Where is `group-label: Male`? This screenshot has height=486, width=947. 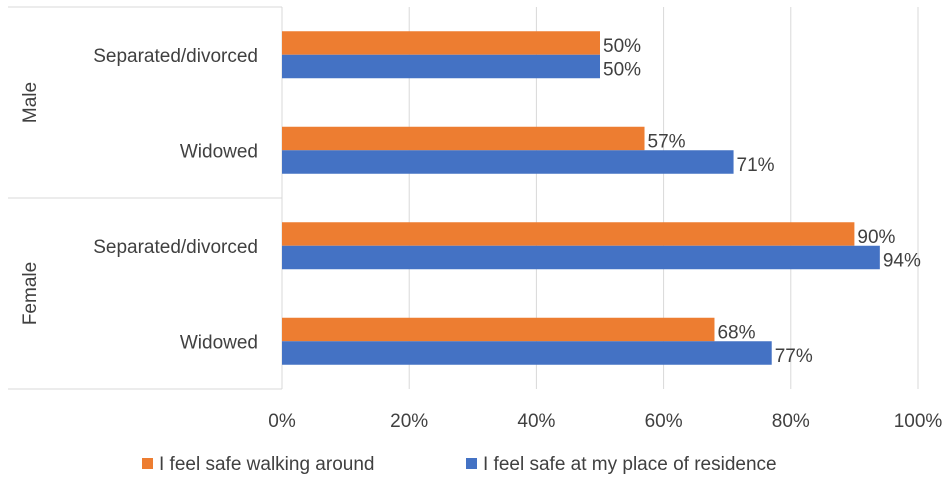 group-label: Male is located at coordinates (30, 102).